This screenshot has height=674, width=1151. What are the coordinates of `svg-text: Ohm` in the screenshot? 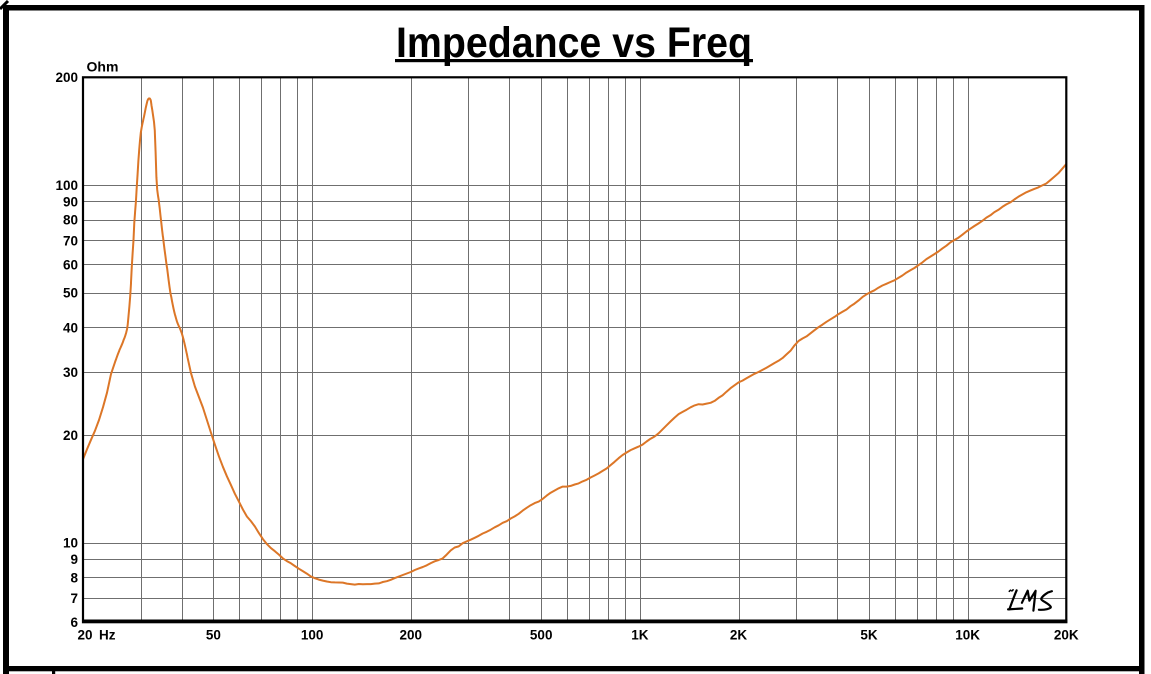 It's located at (103, 67).